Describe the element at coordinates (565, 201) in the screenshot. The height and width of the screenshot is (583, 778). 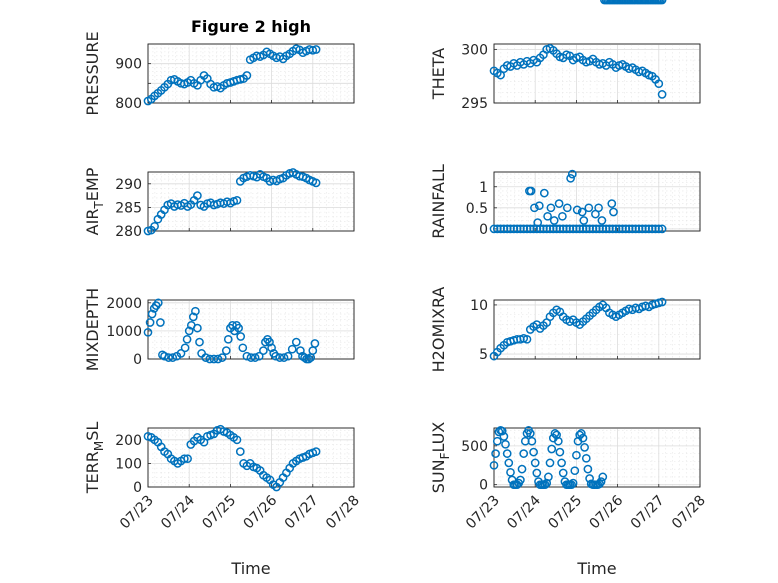
I see `subplot-rainfall: 0 0.5 1 RAINFALL` at that location.